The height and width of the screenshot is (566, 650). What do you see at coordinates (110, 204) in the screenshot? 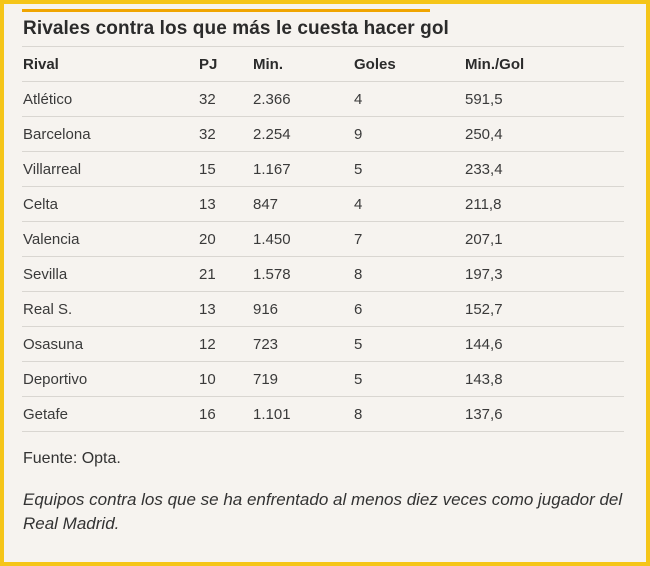
I see `cell-rival: Celta` at bounding box center [110, 204].